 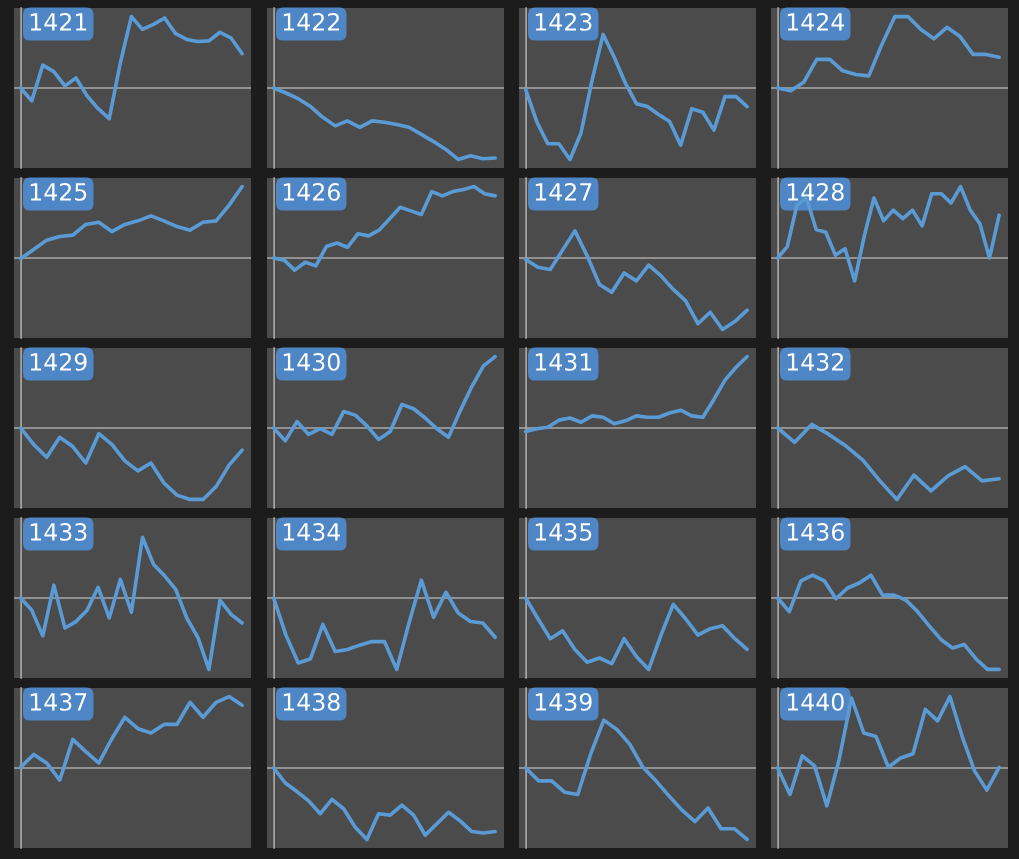 What do you see at coordinates (563, 361) in the screenshot?
I see `chart-title: 1431` at bounding box center [563, 361].